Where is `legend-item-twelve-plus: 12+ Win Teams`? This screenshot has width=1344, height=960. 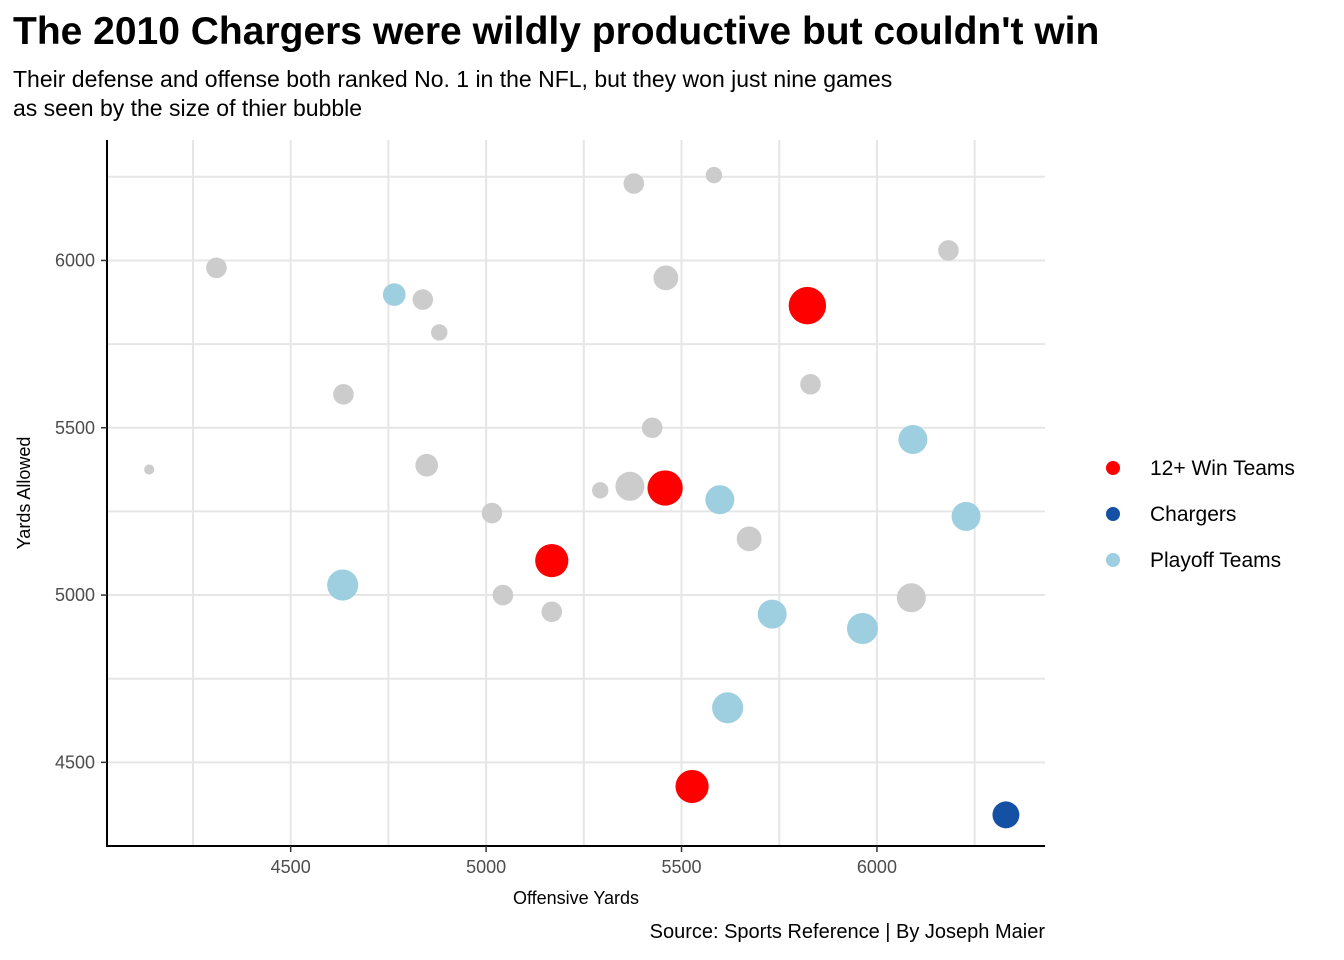
legend-item-twelve-plus: 12+ Win Teams is located at coordinates (1200, 468).